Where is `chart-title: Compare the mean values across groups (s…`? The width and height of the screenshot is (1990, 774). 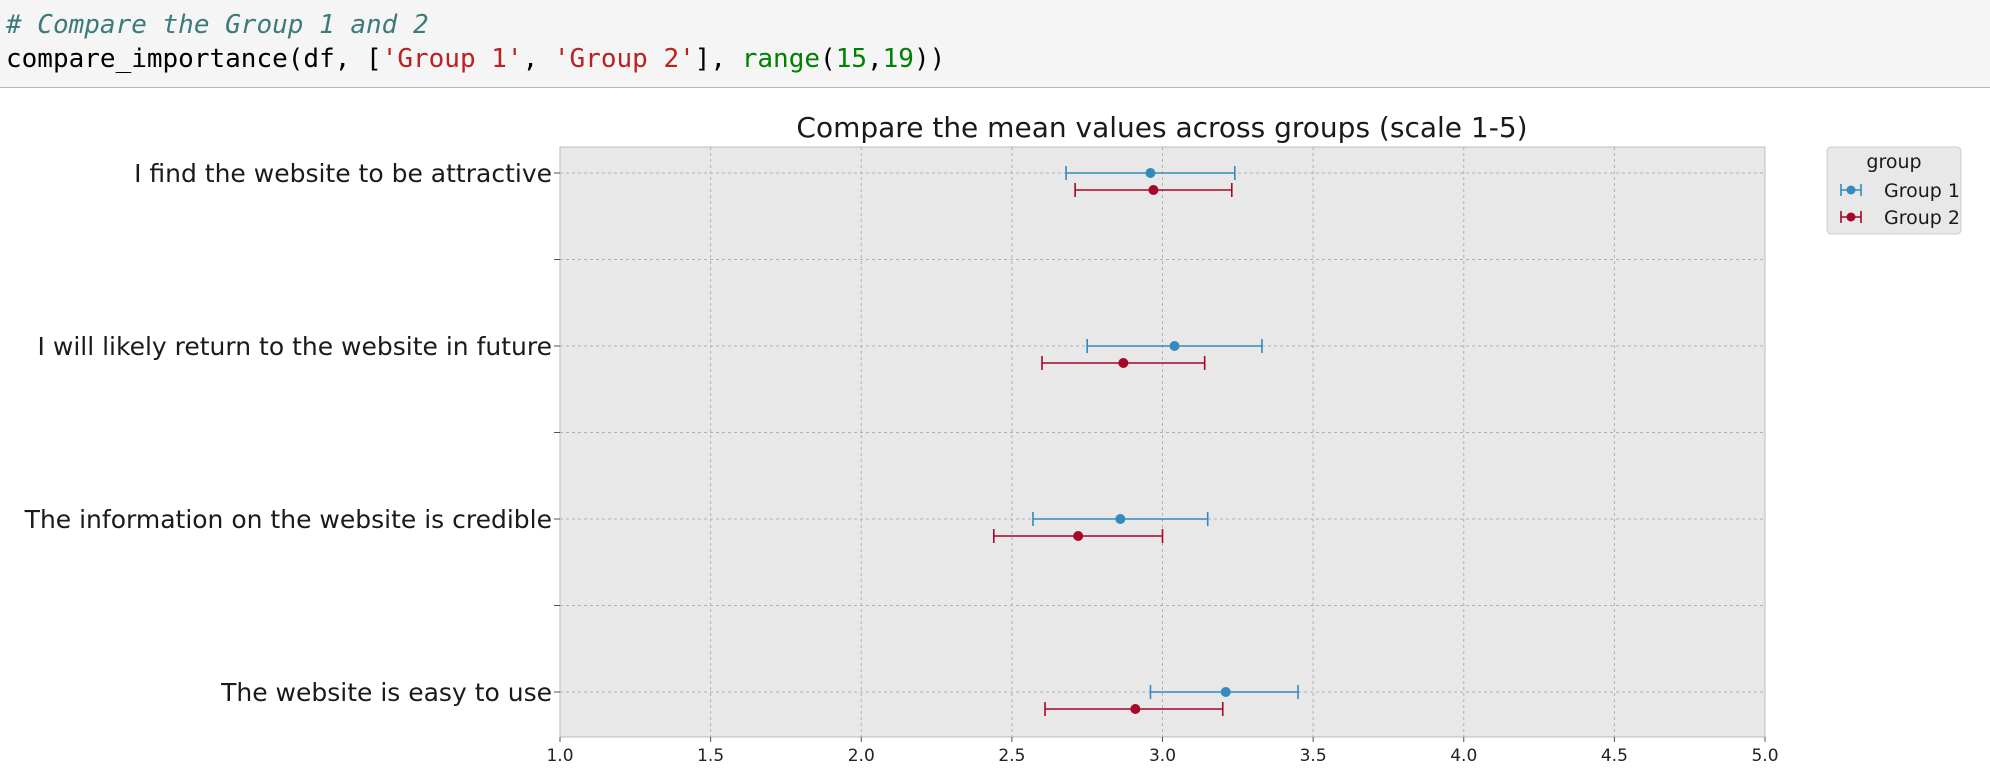 chart-title: Compare the mean values across groups (s… is located at coordinates (1161, 127).